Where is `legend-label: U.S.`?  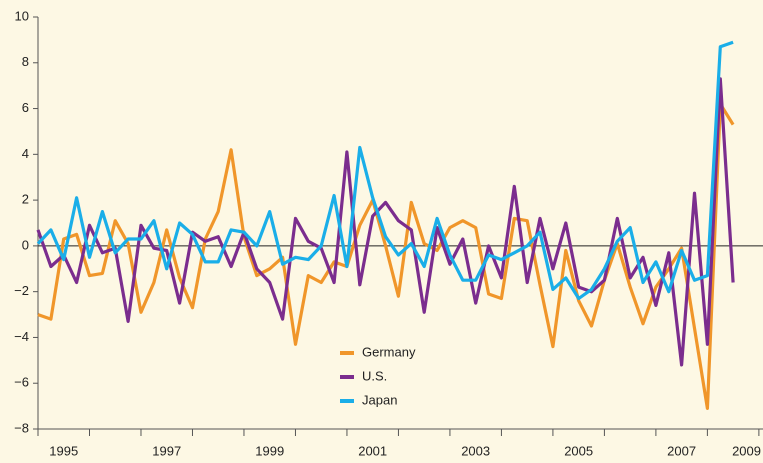 legend-label: U.S. is located at coordinates (374, 375).